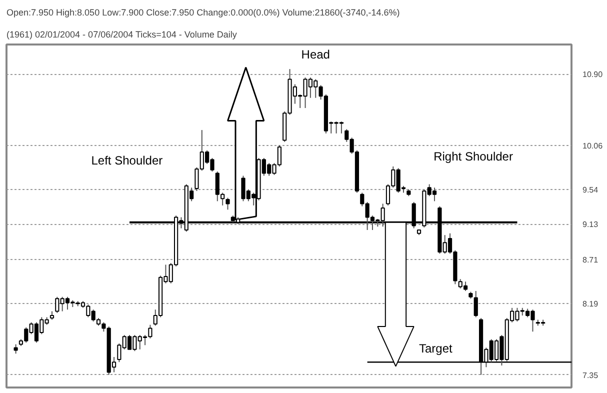 This screenshot has width=607, height=393. Describe the element at coordinates (590, 189) in the screenshot. I see `y-tick-label: 9.54` at that location.